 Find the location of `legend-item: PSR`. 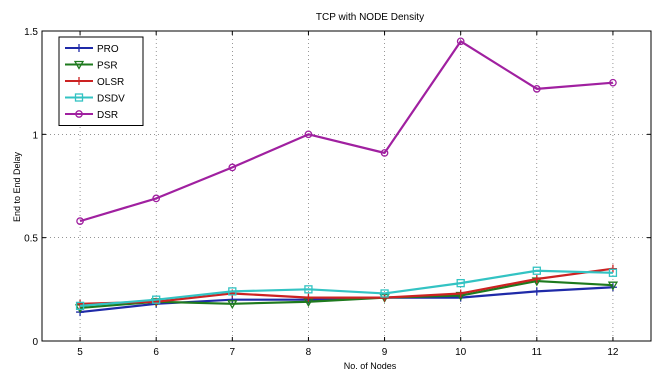

legend-item: PSR is located at coordinates (91, 66).